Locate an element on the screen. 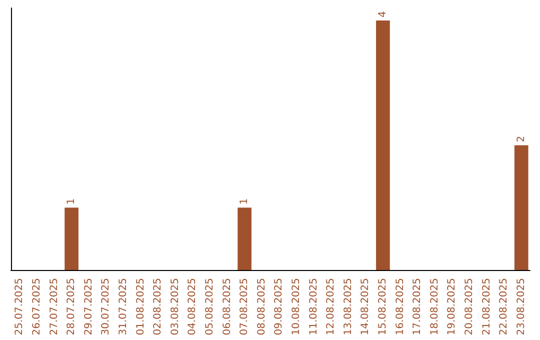 Image resolution: width=540 pixels, height=340 pixels. x-tick-label: 27.07.2025 is located at coordinates (54, 307).